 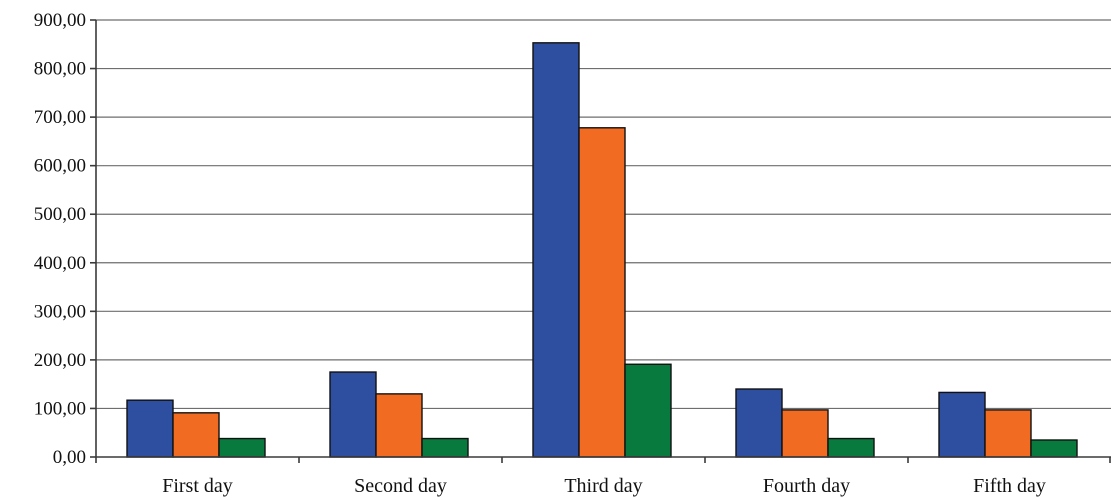 What do you see at coordinates (602, 292) in the screenshot?
I see `bar-2-third-day` at bounding box center [602, 292].